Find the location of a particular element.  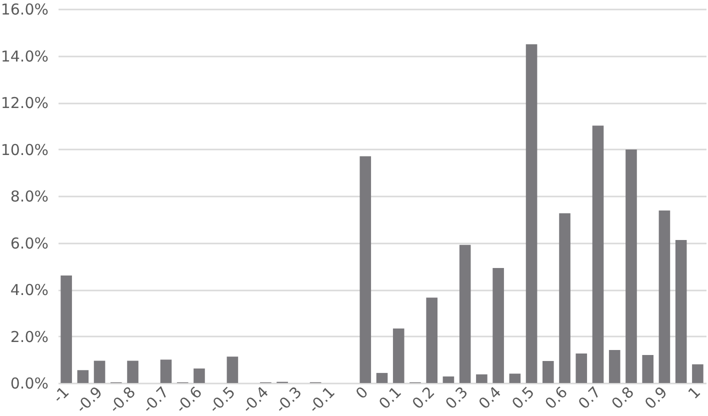

x-tick-label: 0.4 is located at coordinates (490, 398).